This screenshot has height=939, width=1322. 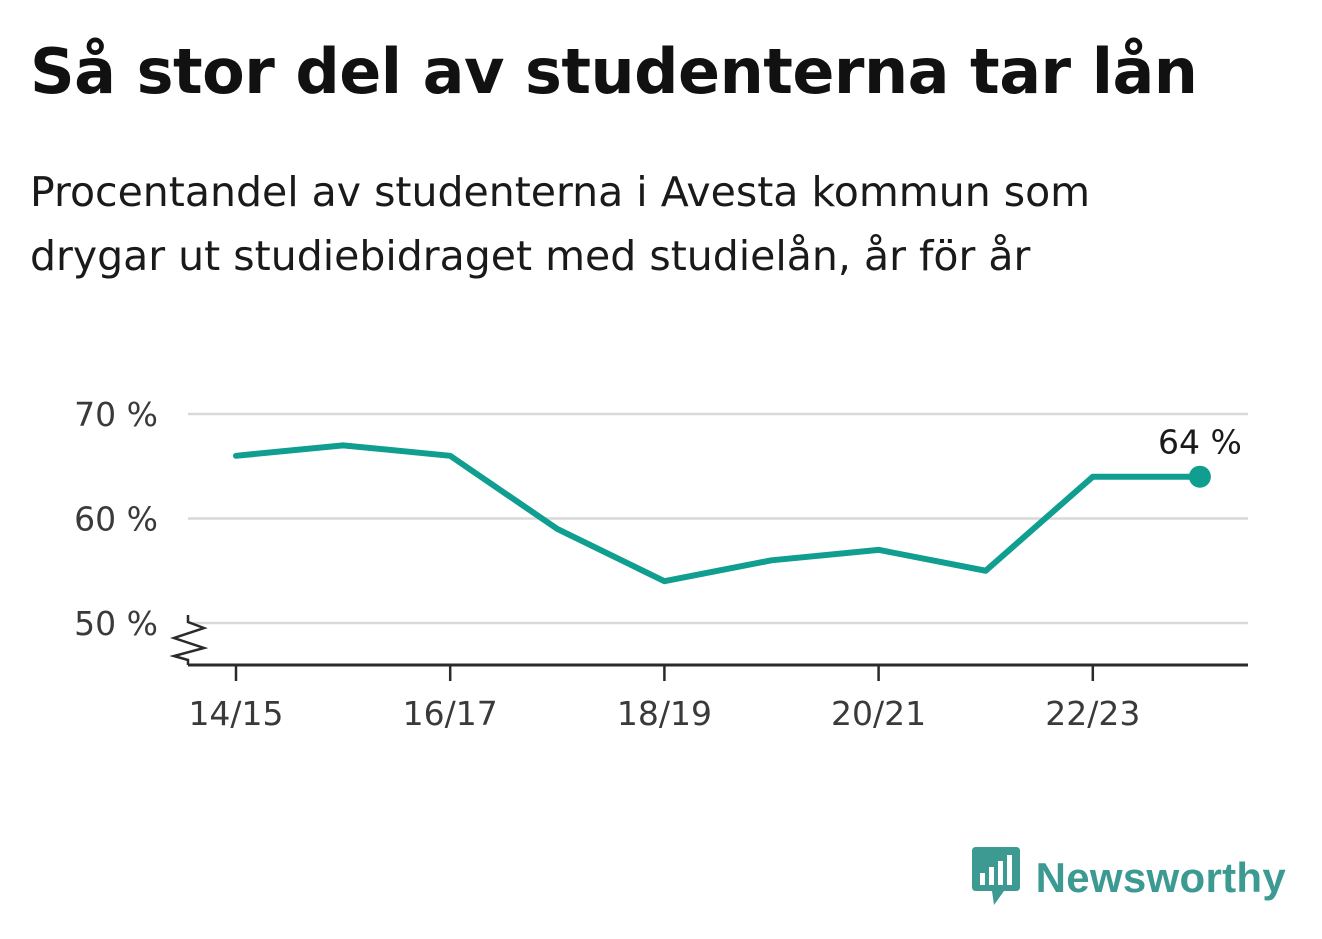 What do you see at coordinates (878, 713) in the screenshot?
I see `x-tick-label: 20/21` at bounding box center [878, 713].